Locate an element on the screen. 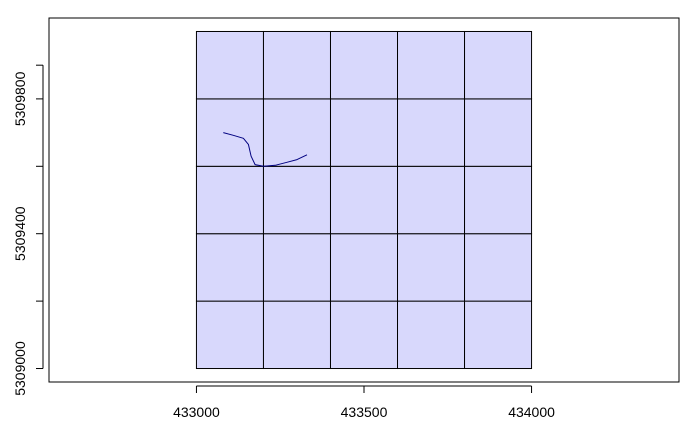  x-tick-label: 433500 is located at coordinates (364, 412).